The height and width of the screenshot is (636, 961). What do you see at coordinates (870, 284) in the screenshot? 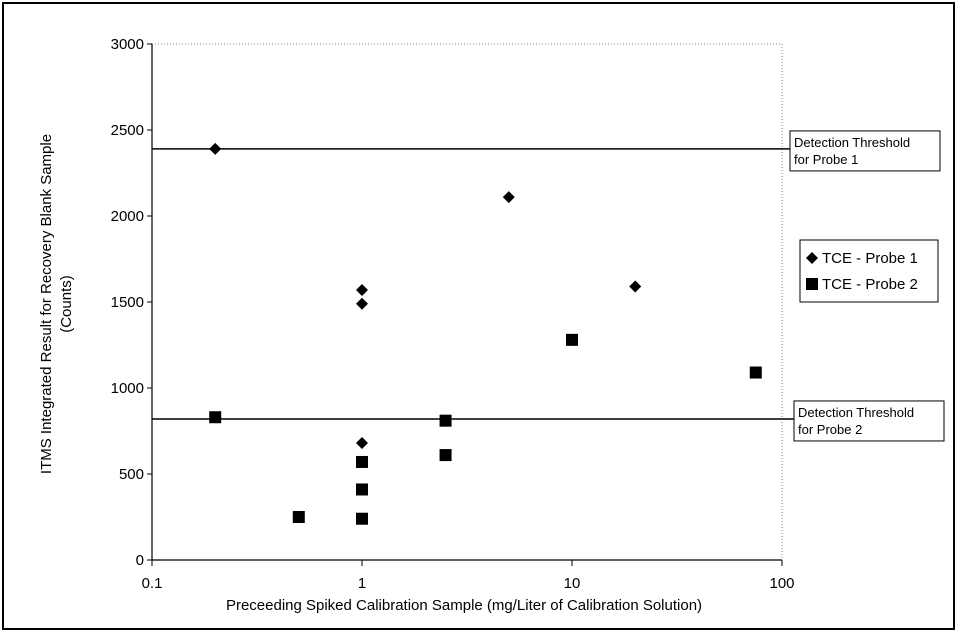
I see `legend-label: TCE - Probe 2` at bounding box center [870, 284].